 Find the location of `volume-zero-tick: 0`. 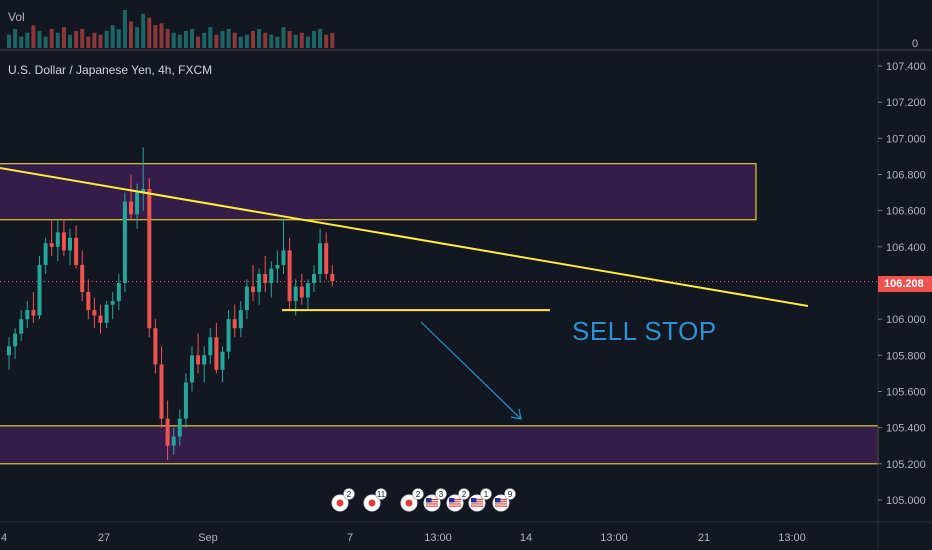

volume-zero-tick: 0 is located at coordinates (915, 44).